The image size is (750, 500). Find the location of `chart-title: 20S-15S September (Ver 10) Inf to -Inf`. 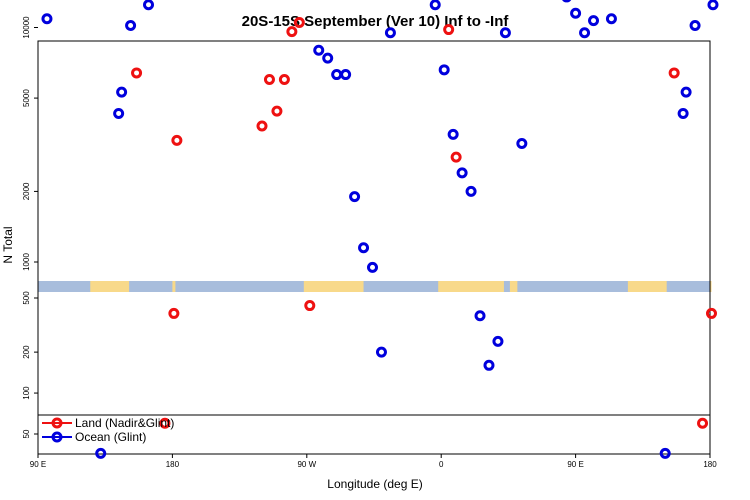

chart-title: 20S-15S September (Ver 10) Inf to -Inf is located at coordinates (376, 21).